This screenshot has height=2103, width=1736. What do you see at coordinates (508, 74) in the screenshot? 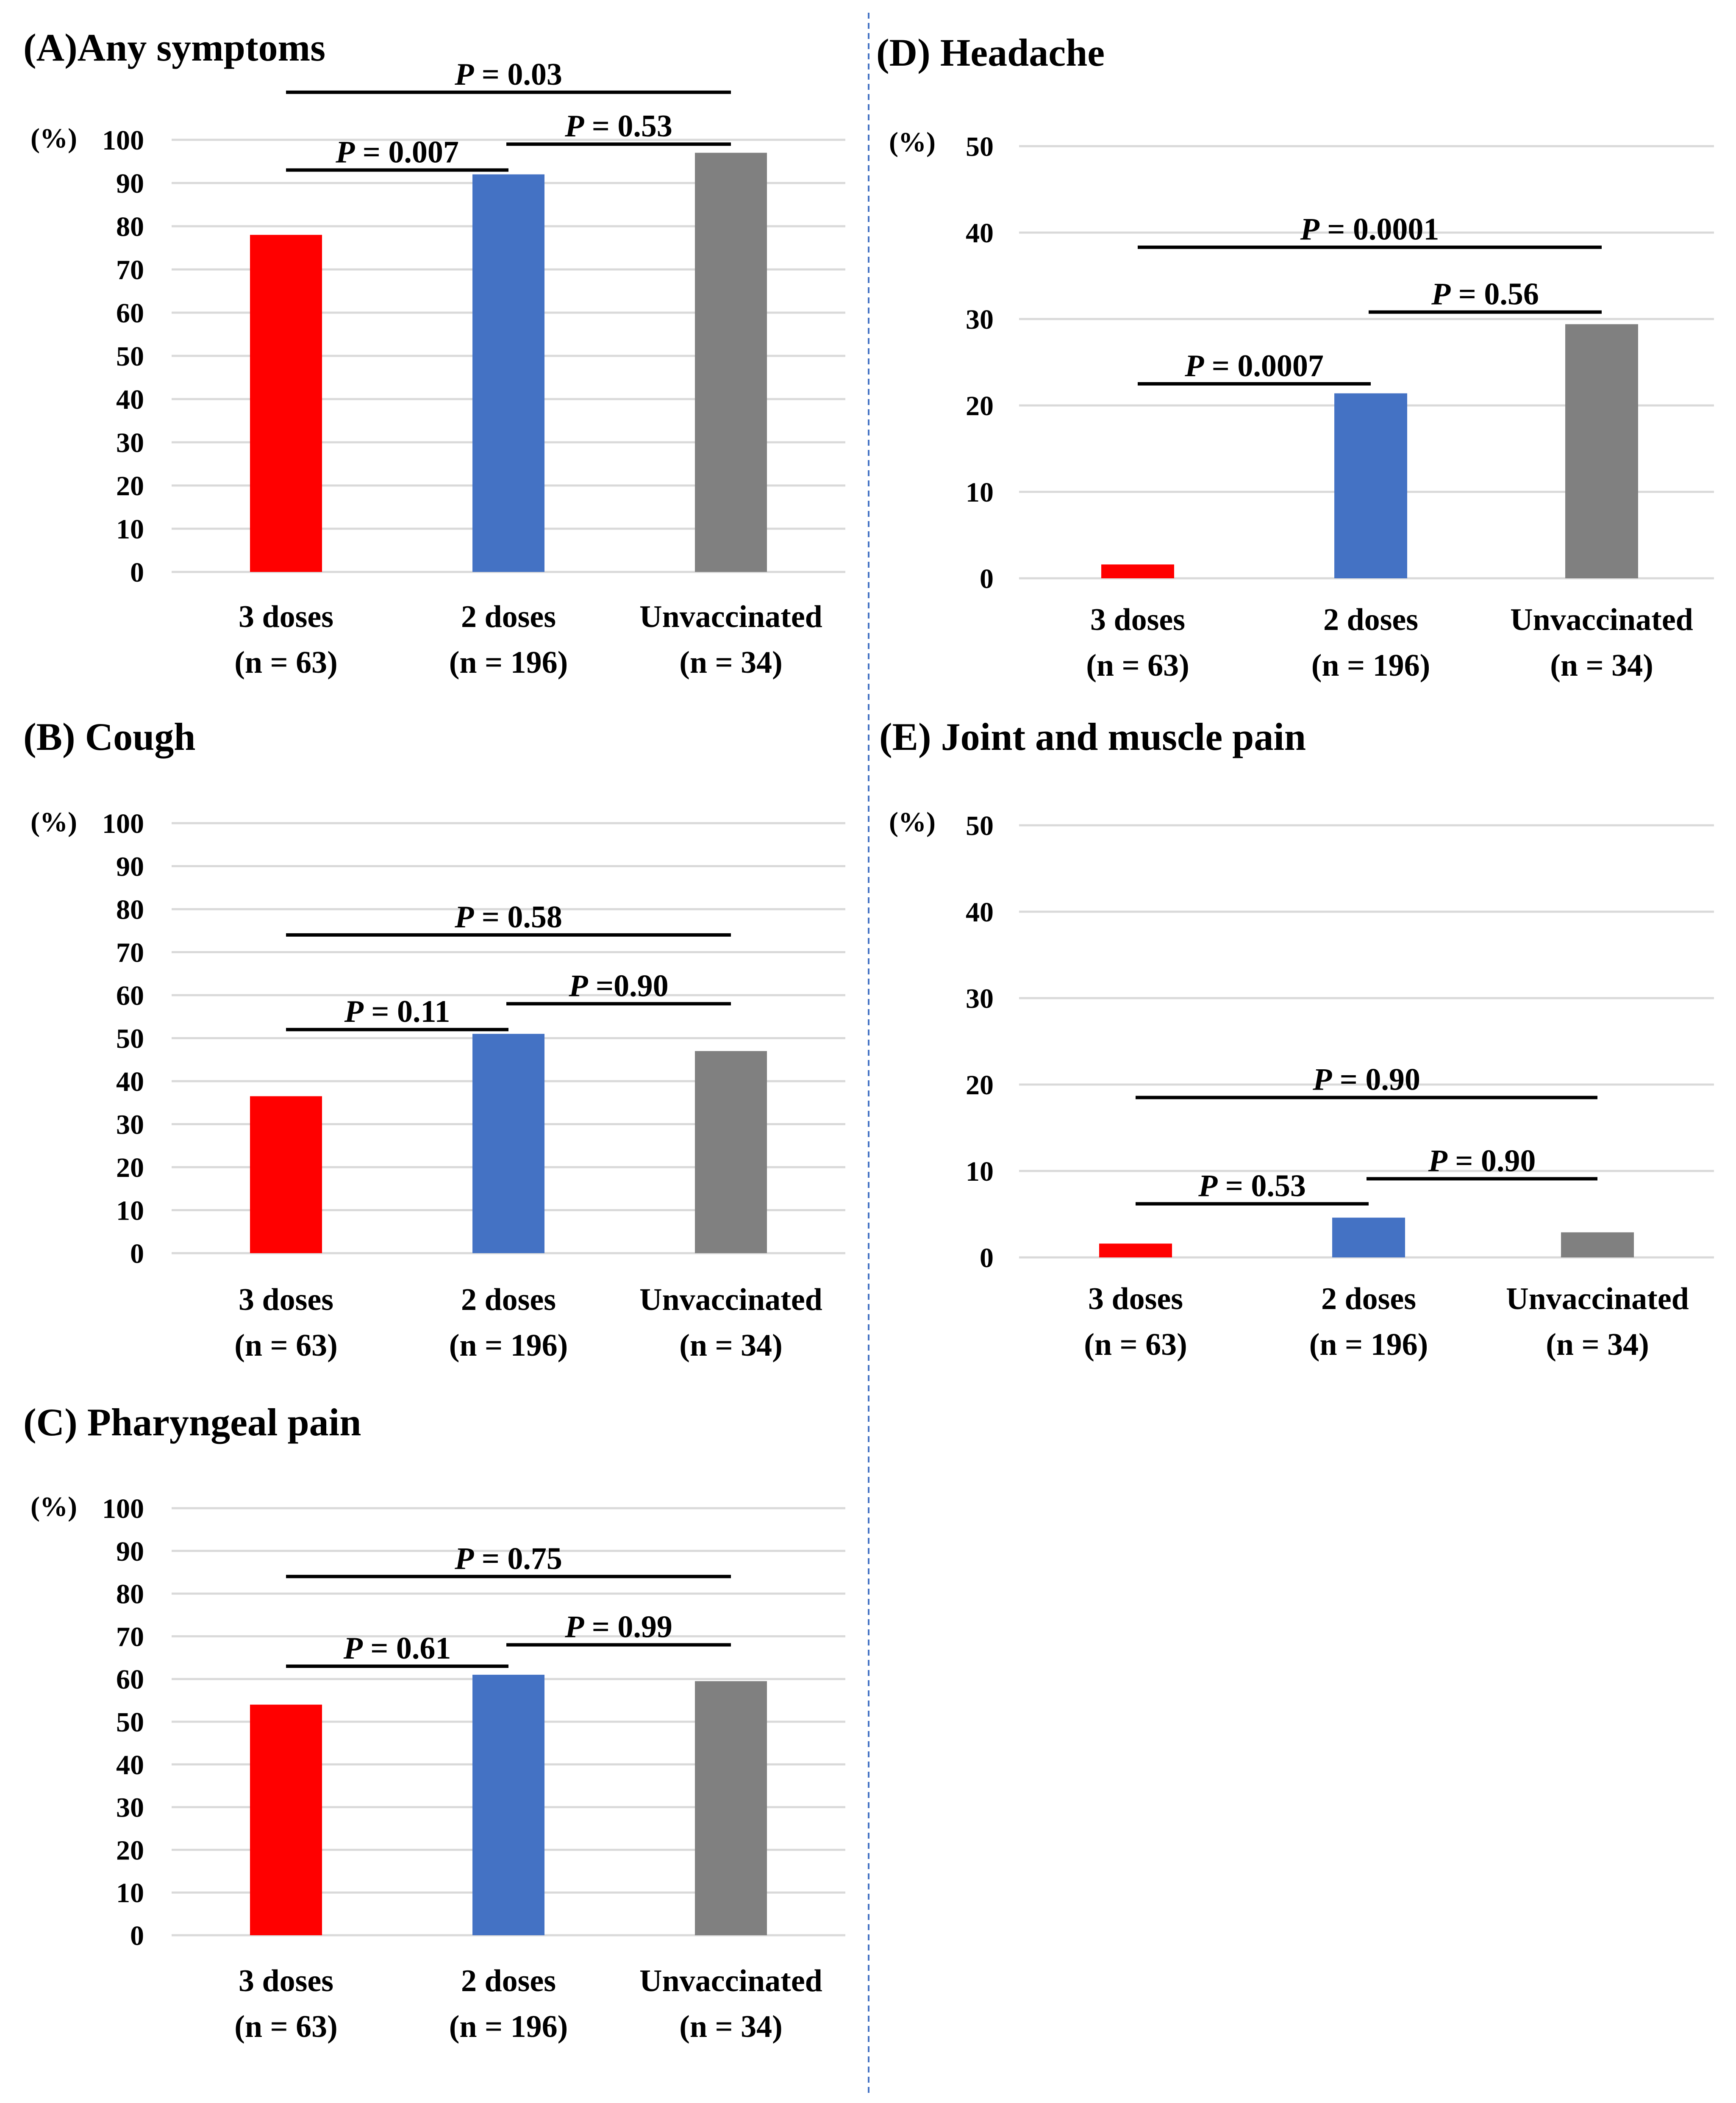
I see `p-value-label: P = 0.03` at bounding box center [508, 74].